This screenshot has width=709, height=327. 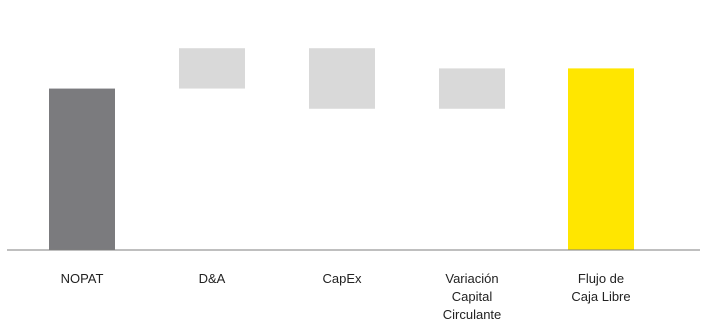 I want to click on category-label-1-line-0: D&A, so click(x=212, y=278).